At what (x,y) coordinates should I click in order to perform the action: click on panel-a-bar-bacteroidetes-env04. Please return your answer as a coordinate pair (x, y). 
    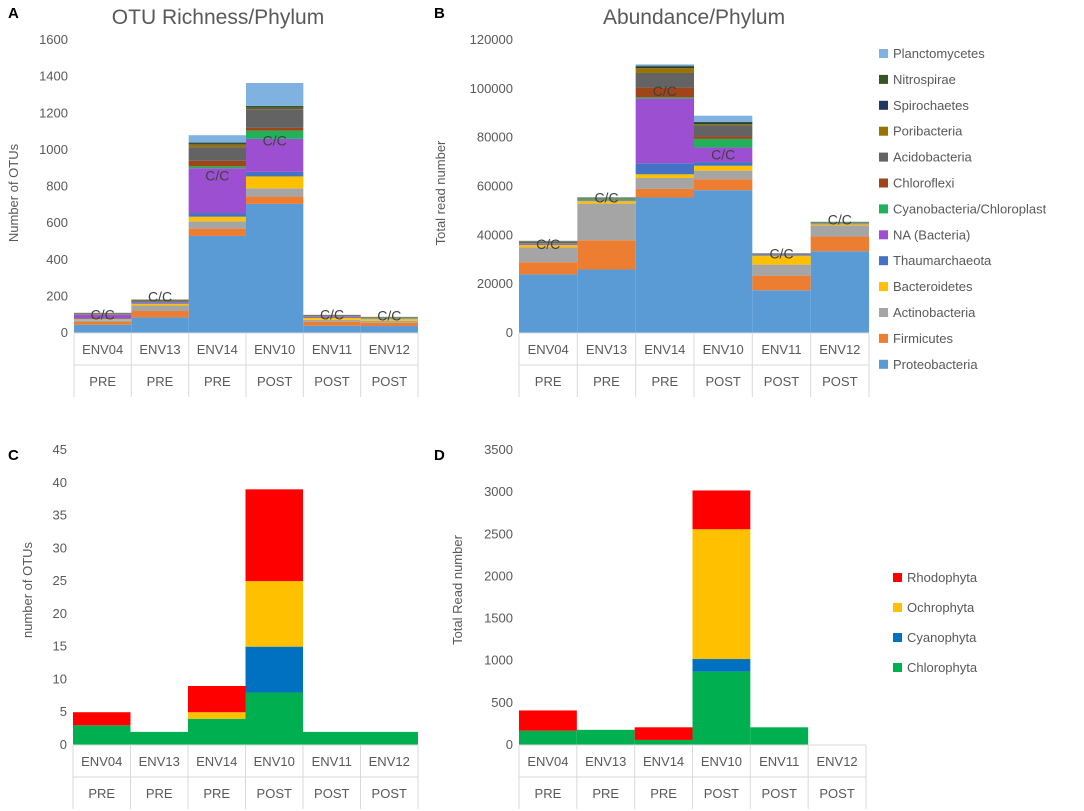
    Looking at the image, I should click on (103, 320).